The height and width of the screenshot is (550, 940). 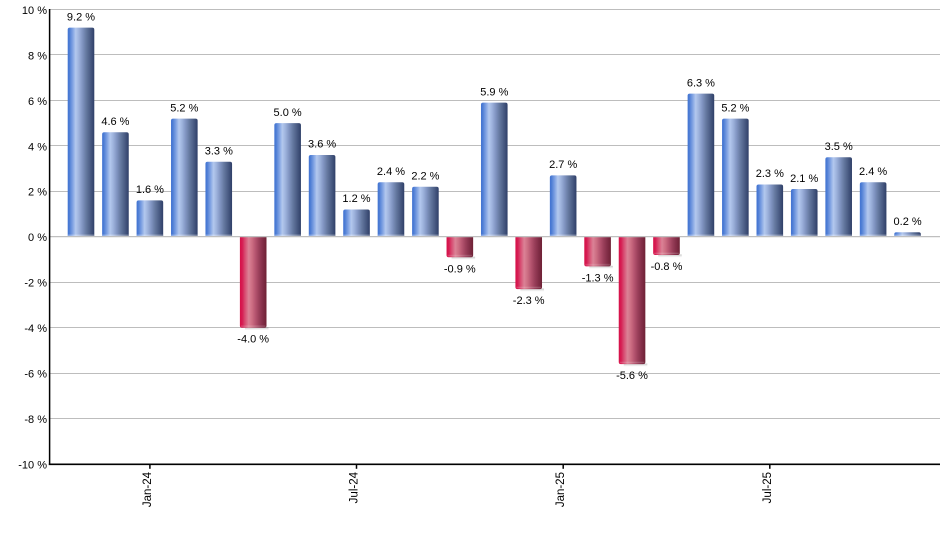 What do you see at coordinates (667, 267) in the screenshot?
I see `svg-text: -0.8 %` at bounding box center [667, 267].